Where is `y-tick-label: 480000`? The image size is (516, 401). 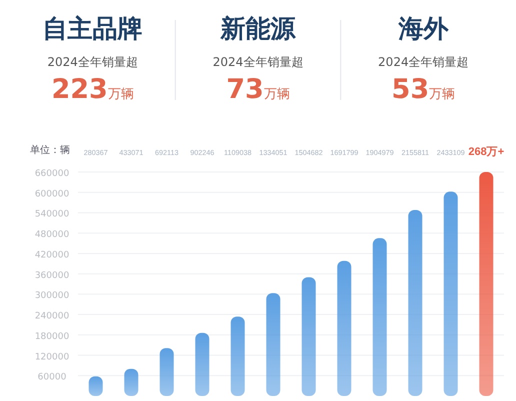
y-tick-label: 480000 is located at coordinates (52, 235).